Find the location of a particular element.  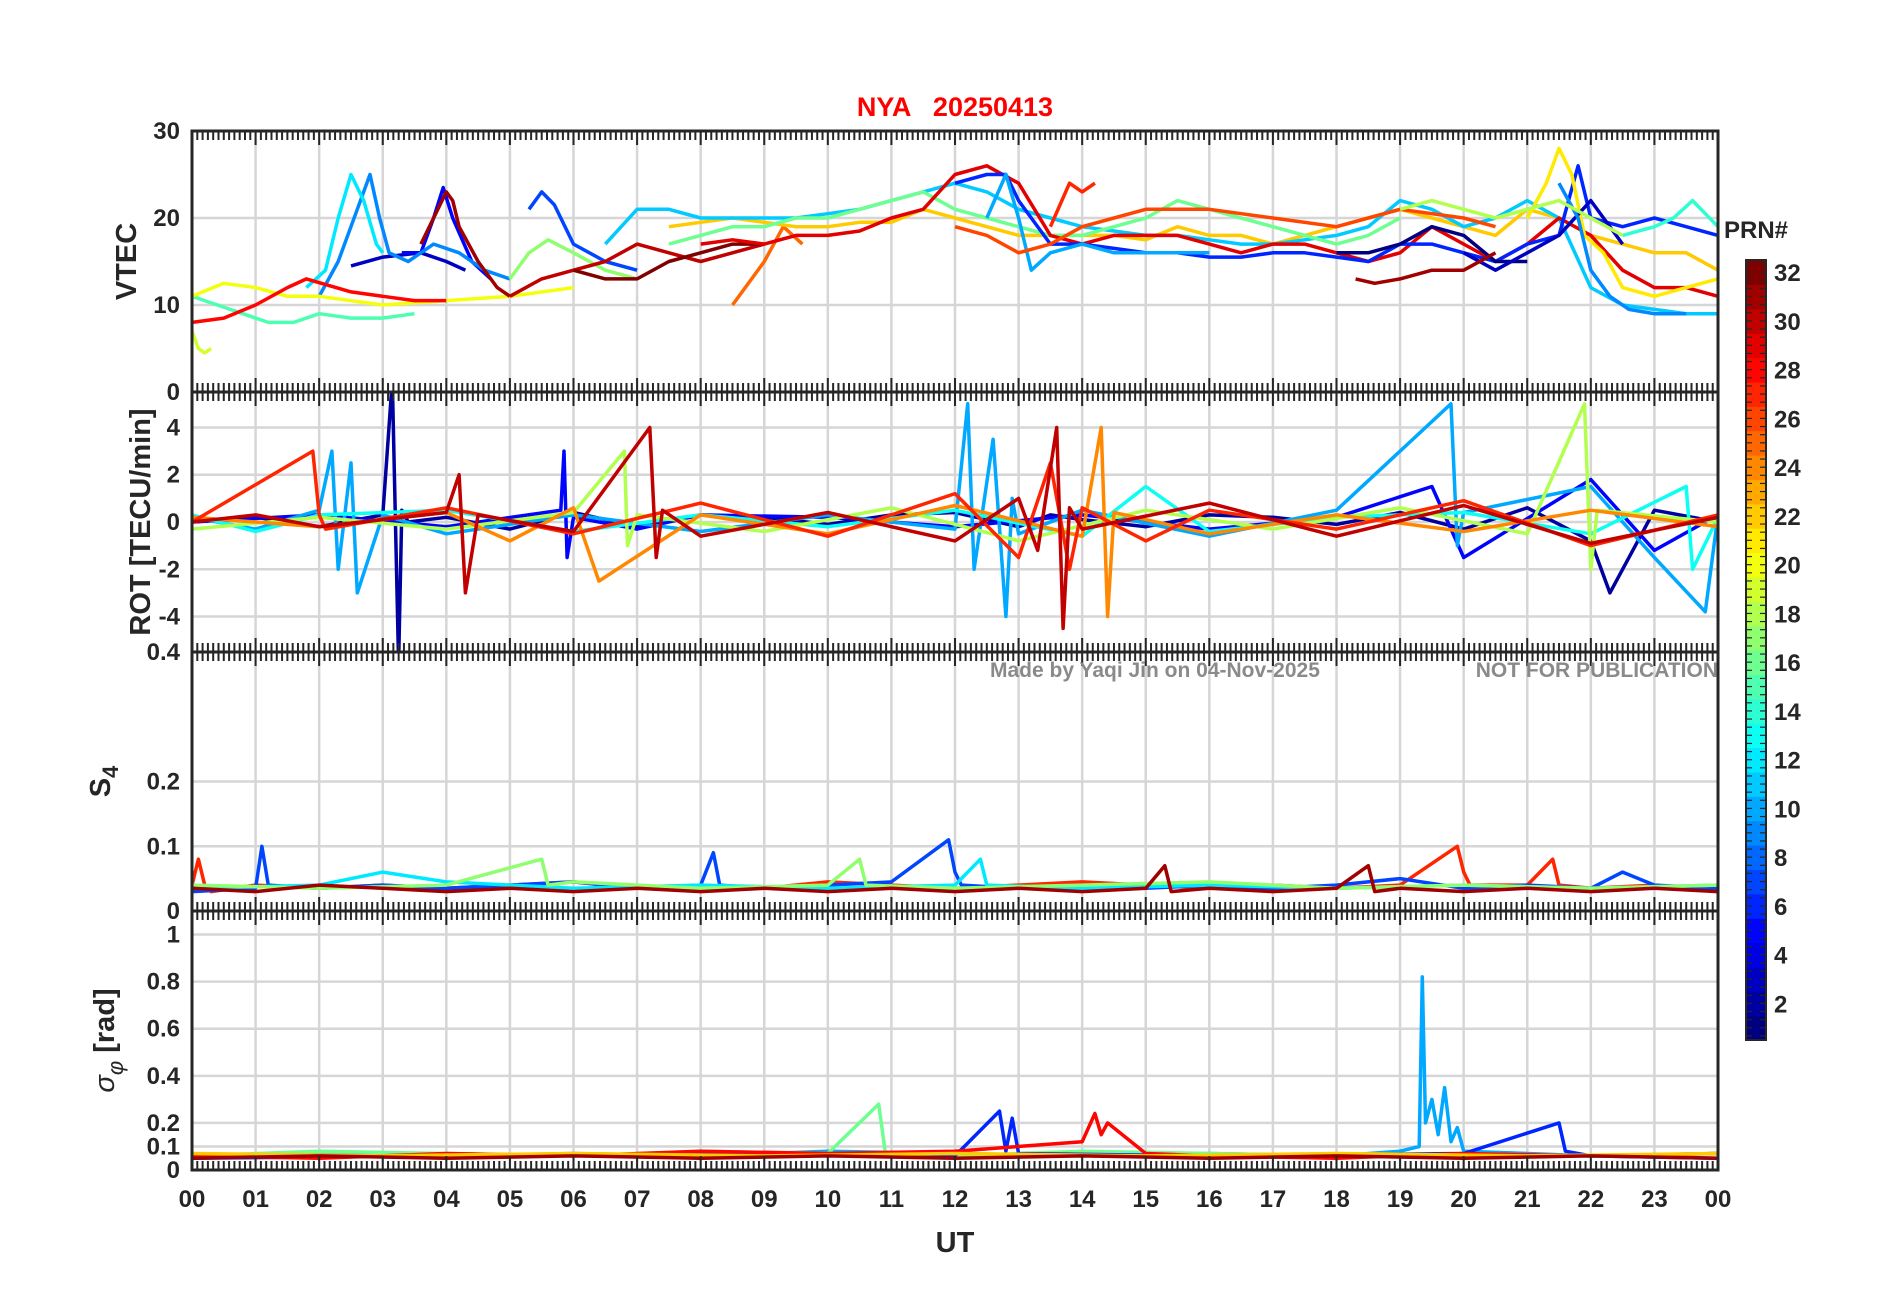

colorbar-tick-label: 22 is located at coordinates (1787, 517).